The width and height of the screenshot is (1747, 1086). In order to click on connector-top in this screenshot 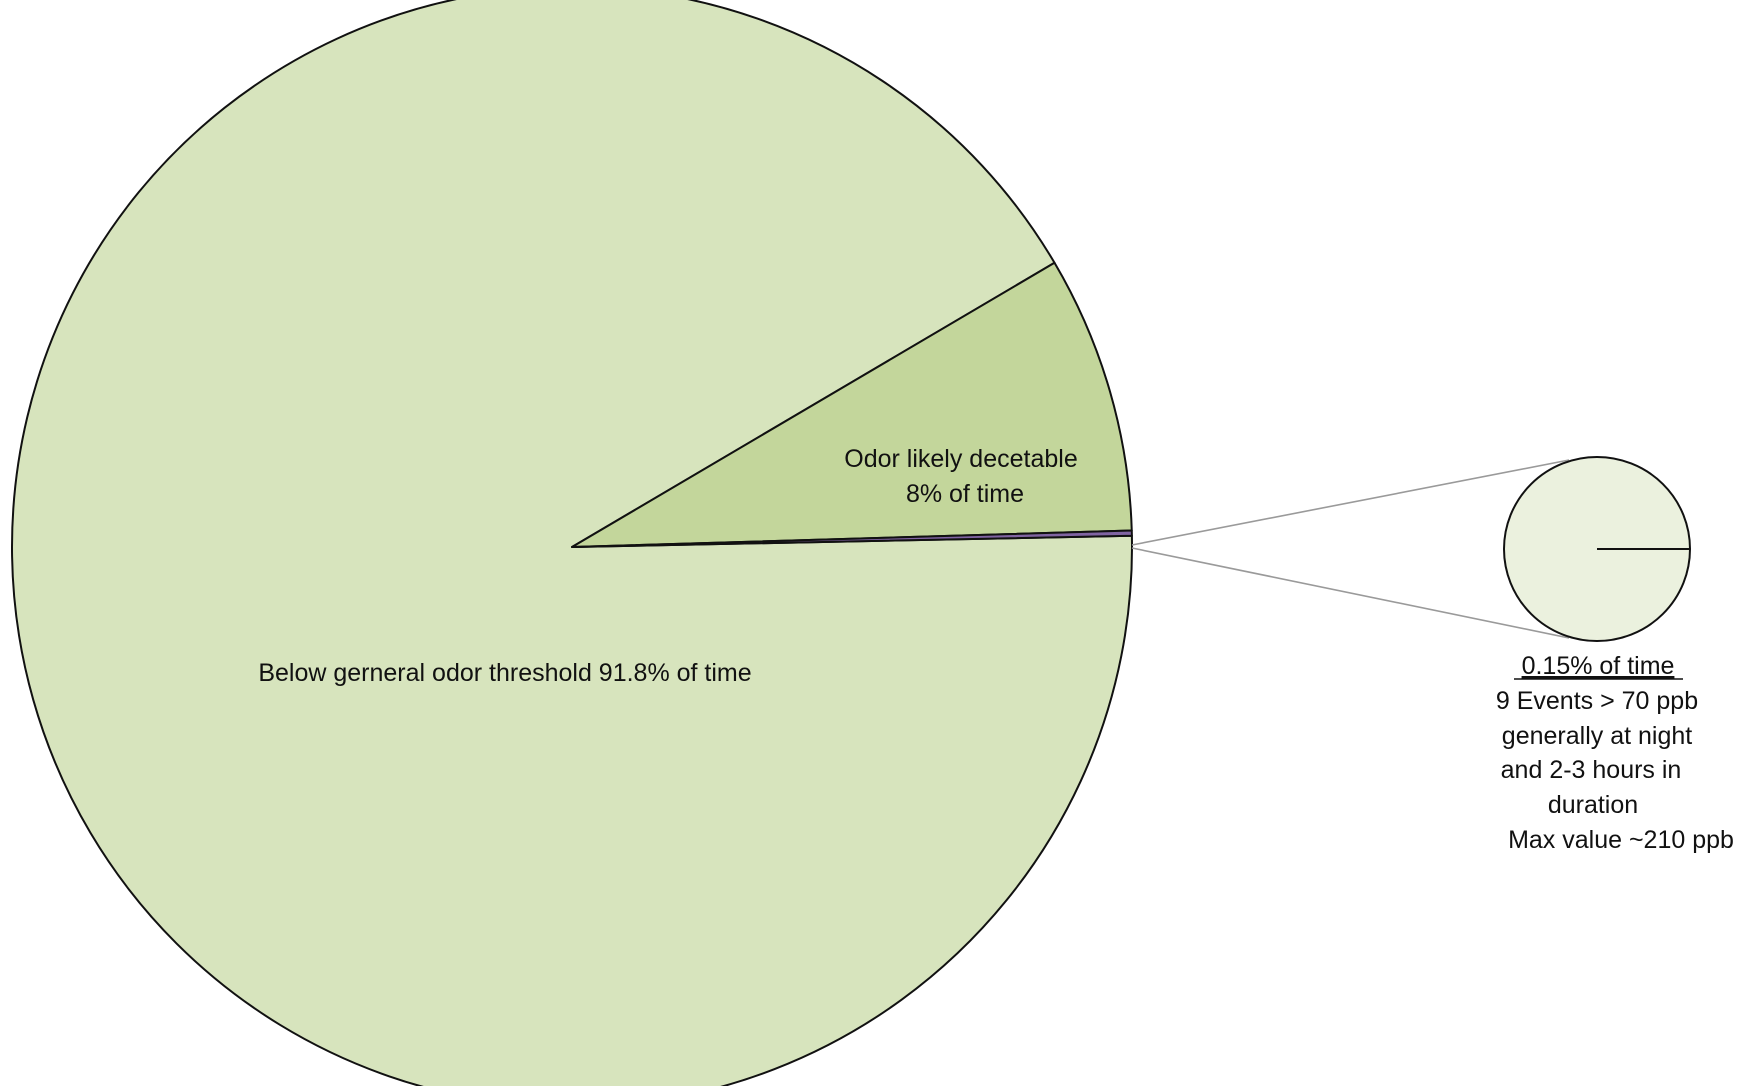, I will do `click(1350, 502)`.